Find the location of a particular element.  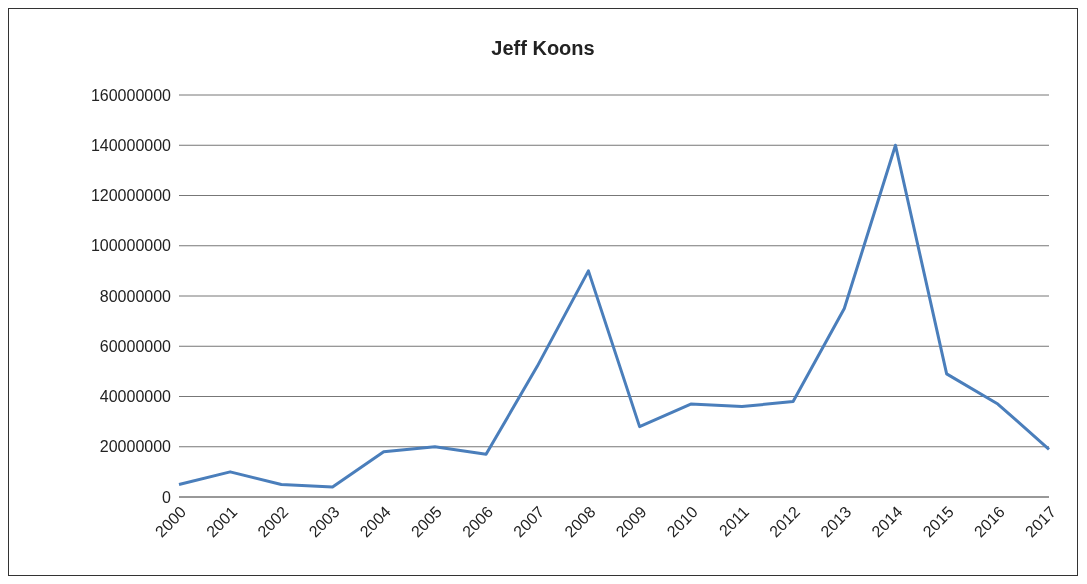

y-tick-label: 20000000 is located at coordinates (135, 447).